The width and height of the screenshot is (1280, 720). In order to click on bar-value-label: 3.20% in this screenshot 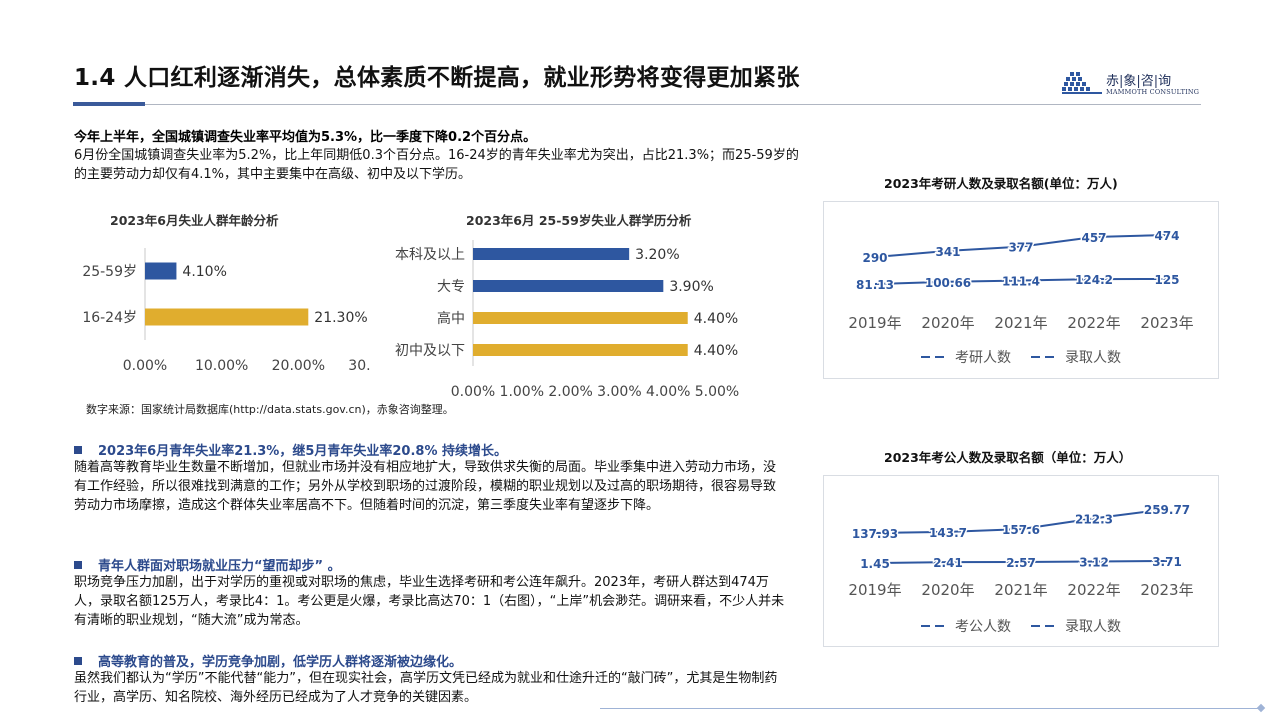, I will do `click(657, 255)`.